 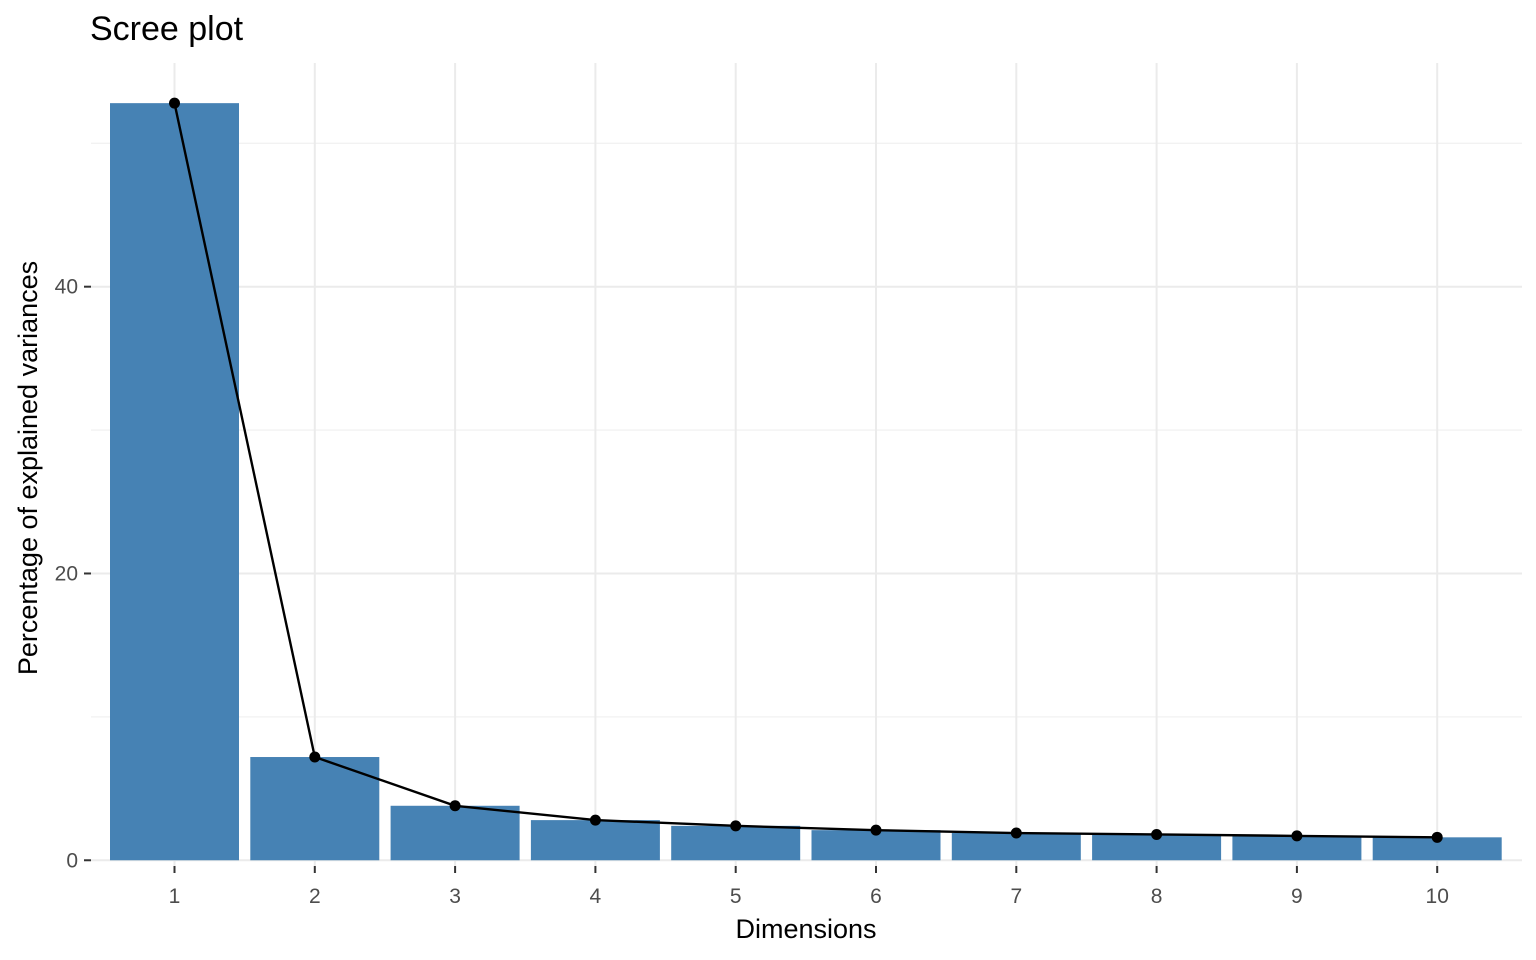 I want to click on x-tick-label: 6, so click(x=876, y=896).